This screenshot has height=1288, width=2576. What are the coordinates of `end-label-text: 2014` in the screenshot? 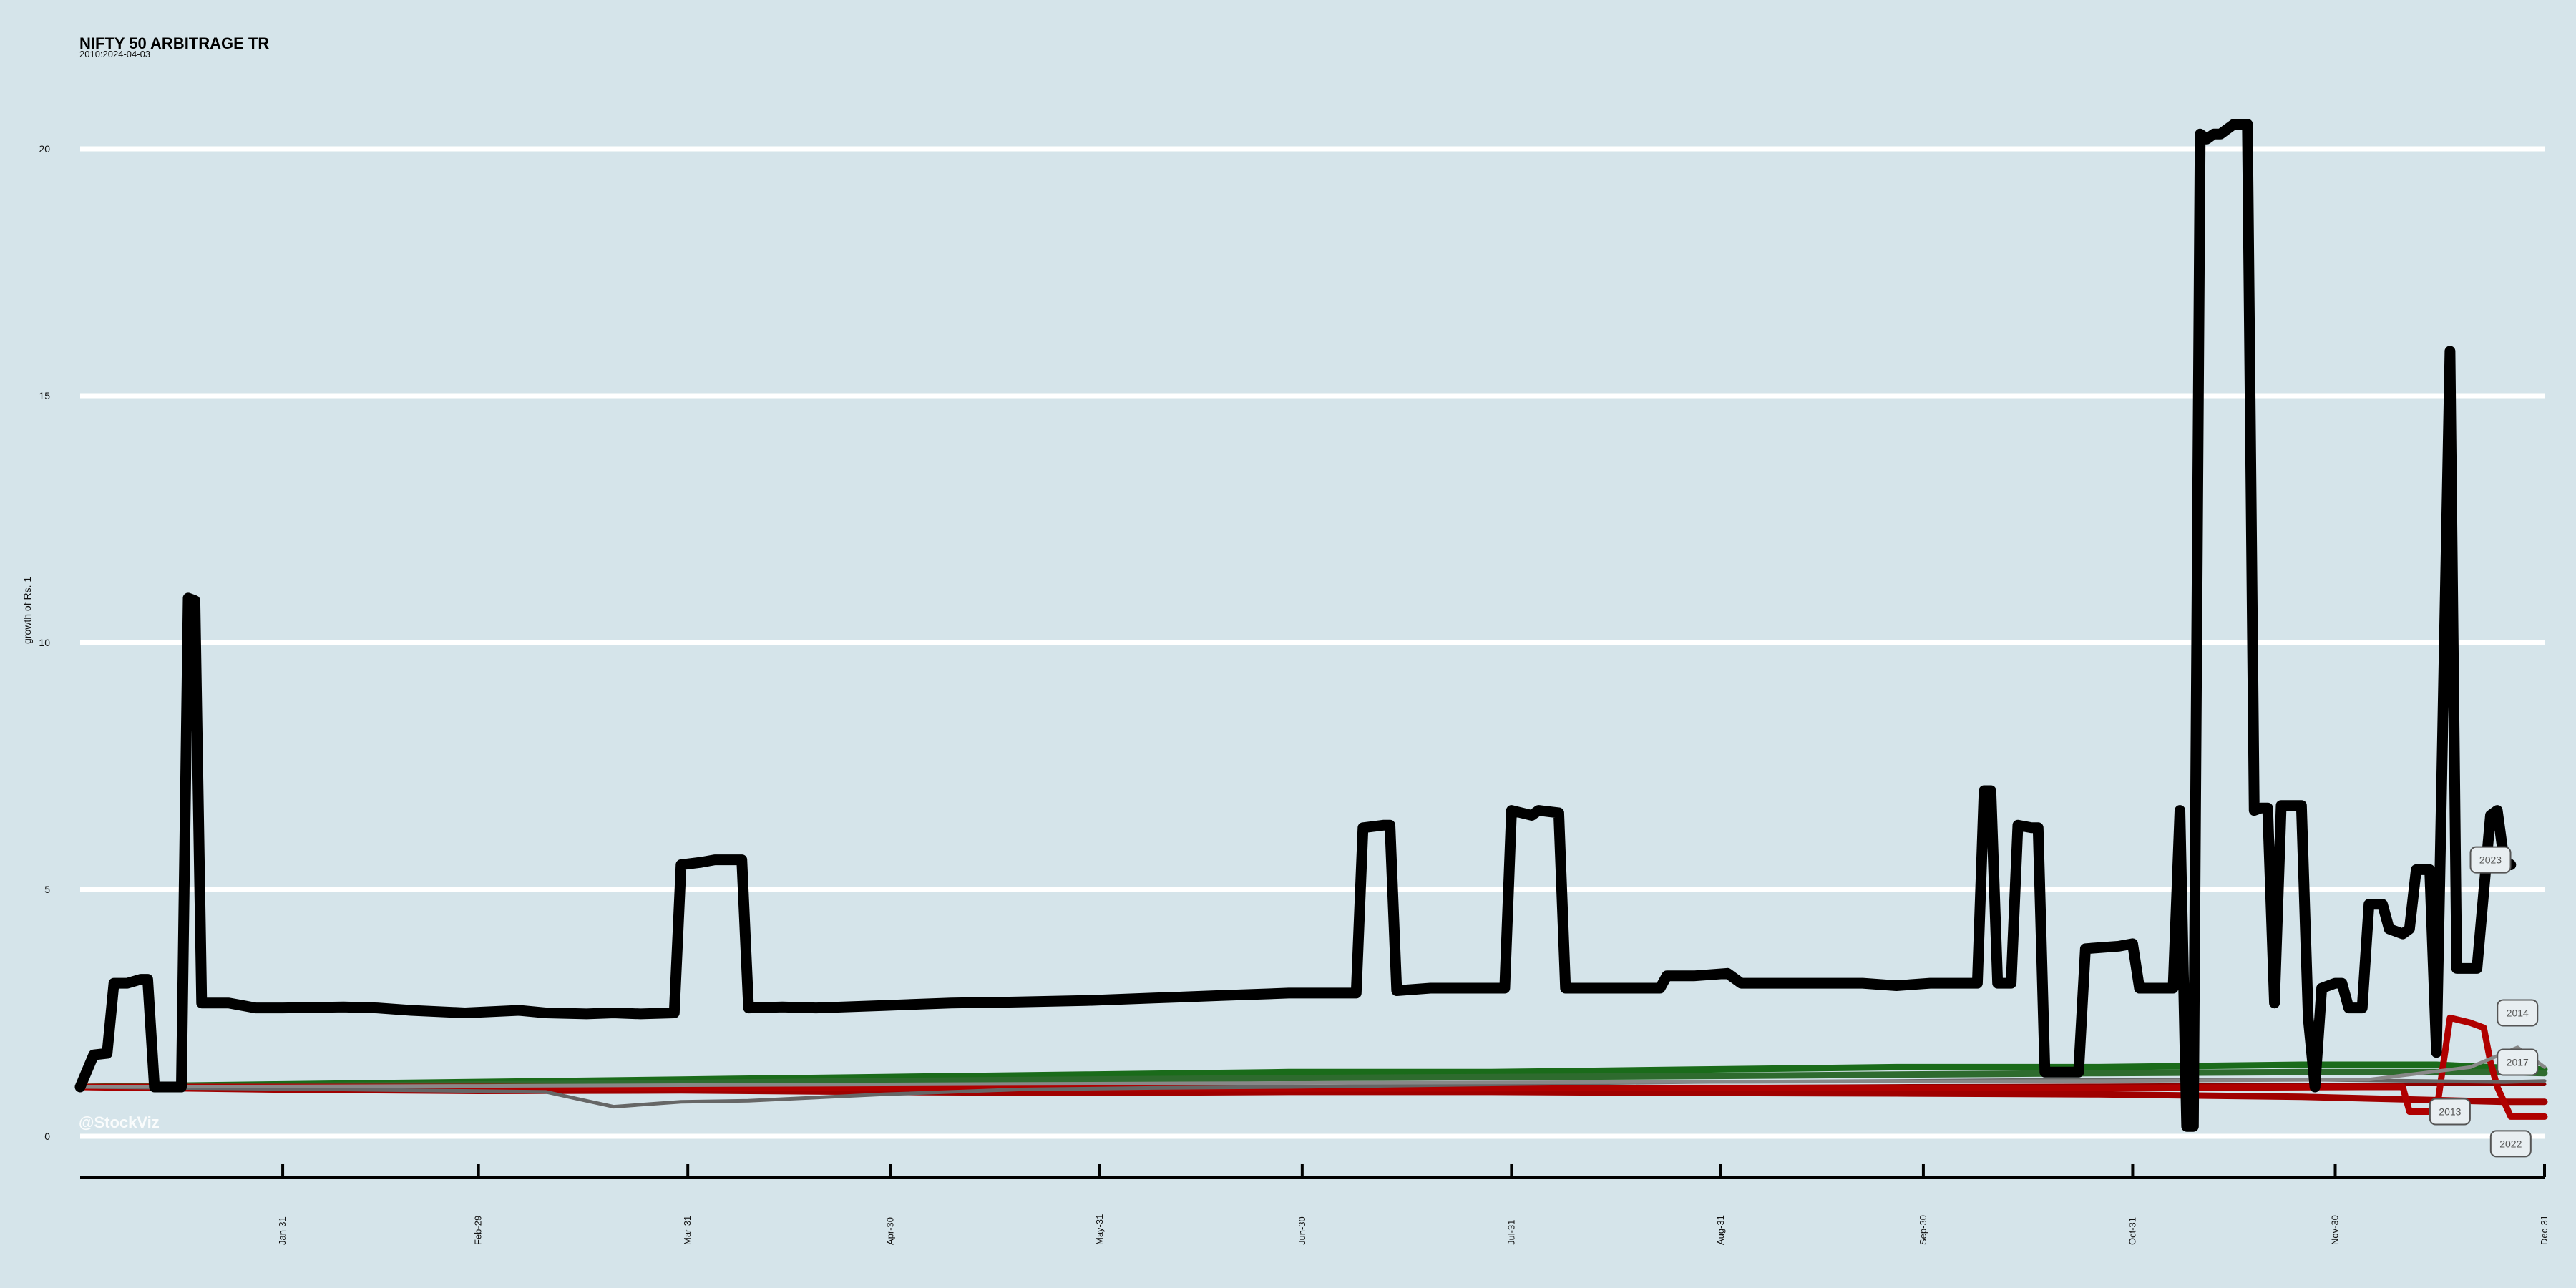 It's located at (2518, 1013).